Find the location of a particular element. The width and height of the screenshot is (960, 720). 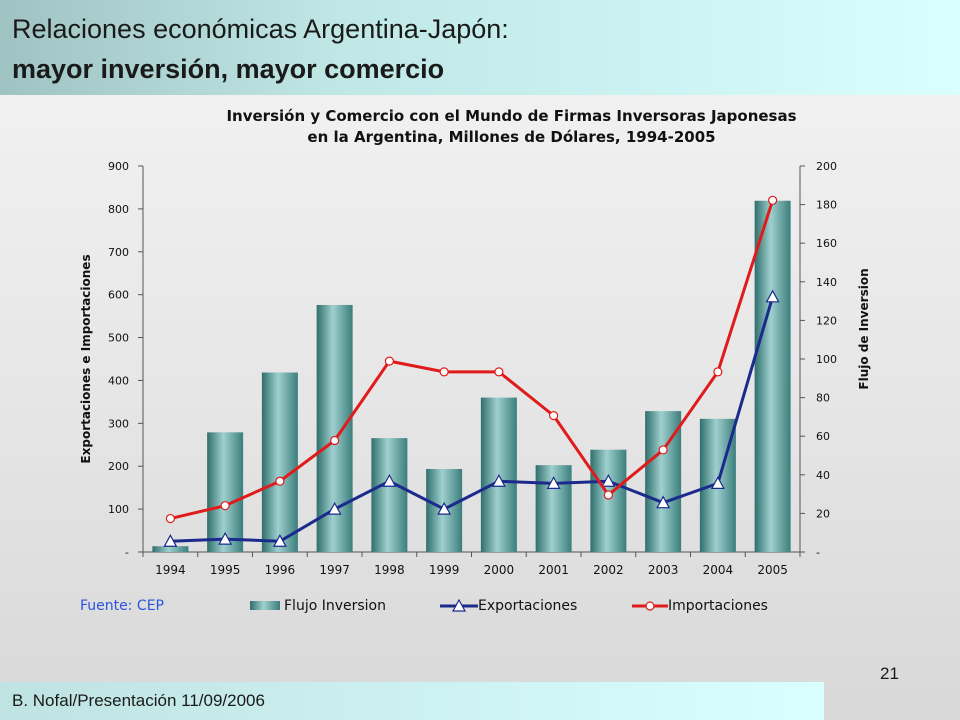

x-tick-label: 1998 is located at coordinates (389, 570).